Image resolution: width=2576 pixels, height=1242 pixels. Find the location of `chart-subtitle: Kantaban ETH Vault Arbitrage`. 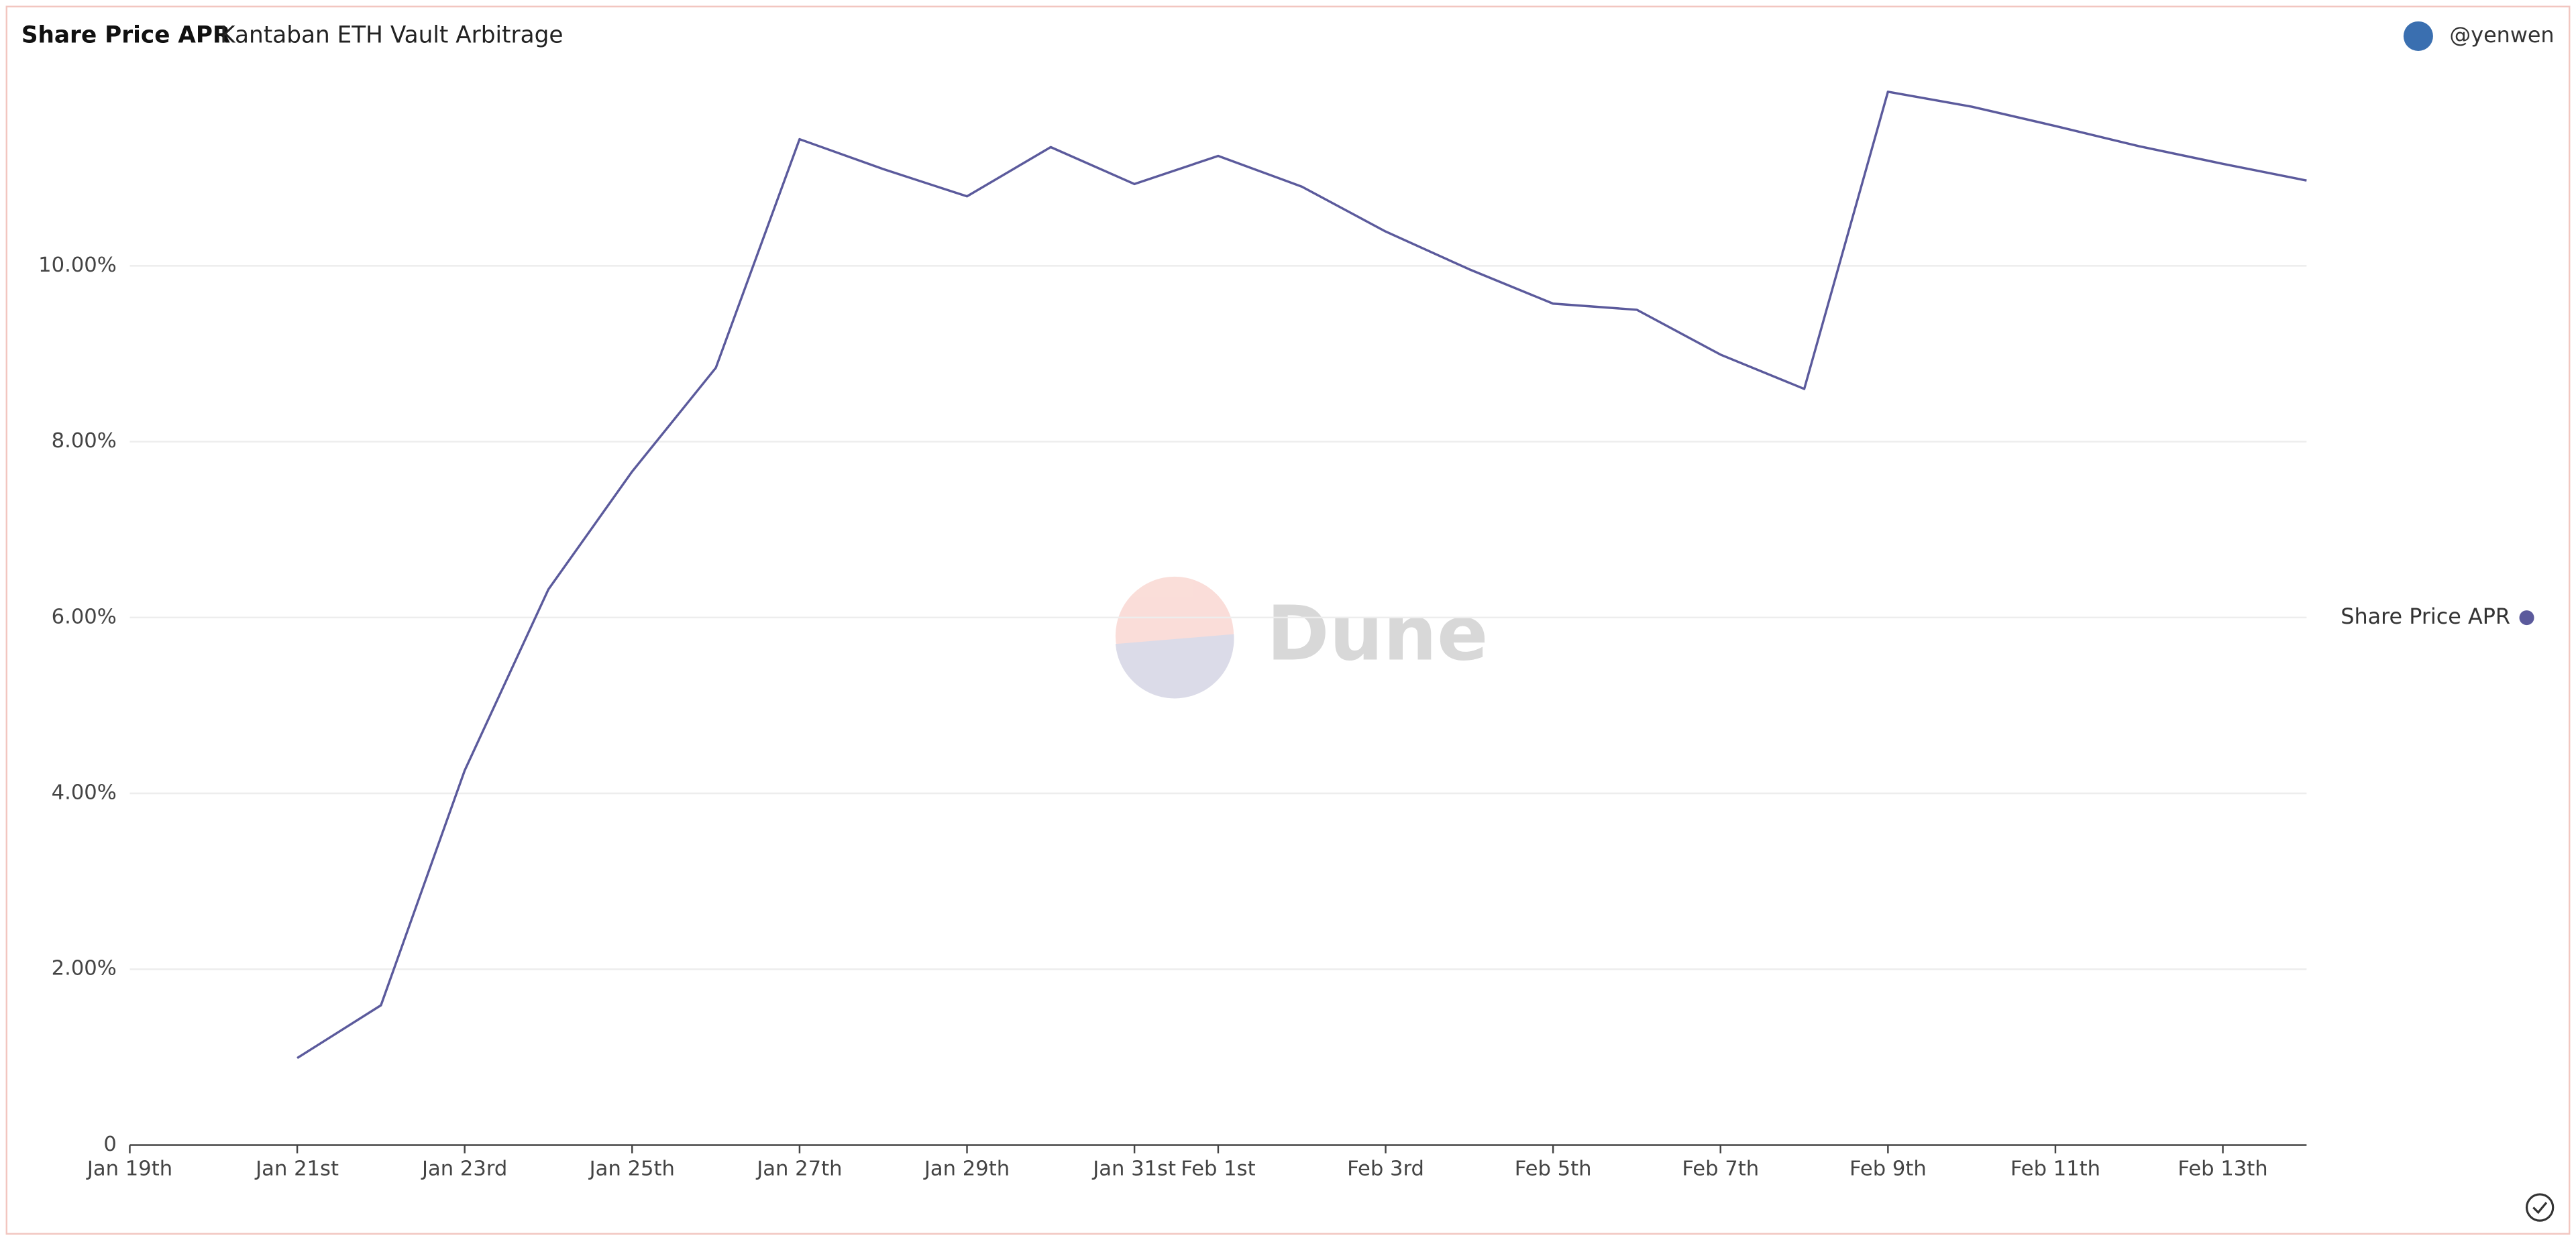

chart-subtitle: Kantaban ETH Vault Arbitrage is located at coordinates (391, 34).